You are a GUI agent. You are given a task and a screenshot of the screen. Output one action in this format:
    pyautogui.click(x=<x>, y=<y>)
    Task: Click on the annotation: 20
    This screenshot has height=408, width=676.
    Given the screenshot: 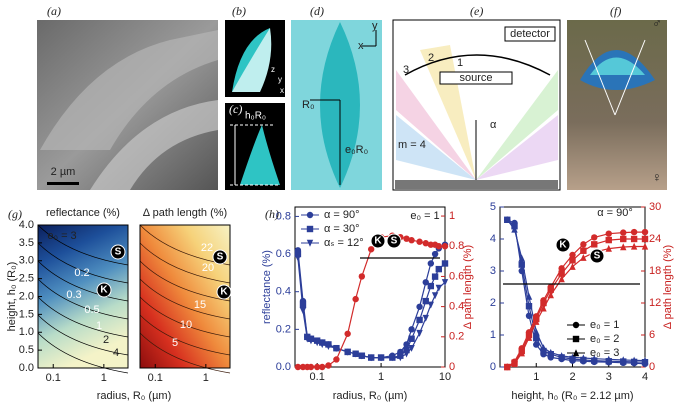 What is the action you would take?
    pyautogui.click(x=208, y=268)
    